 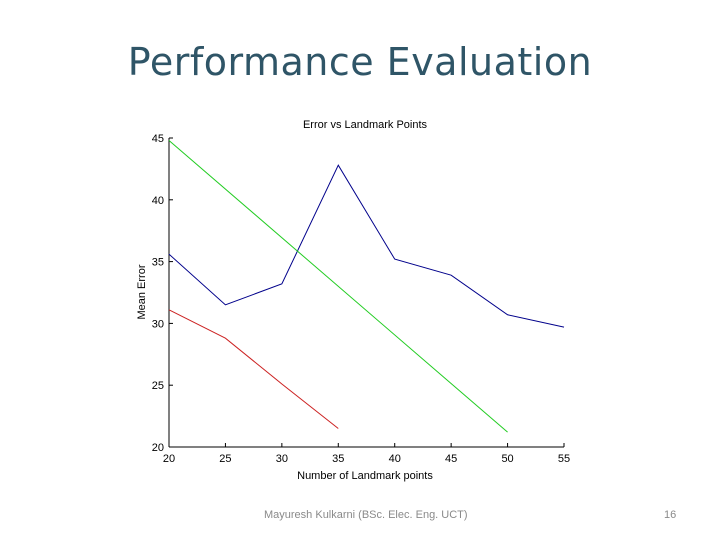 I want to click on y-tick-label: 40, so click(x=158, y=201).